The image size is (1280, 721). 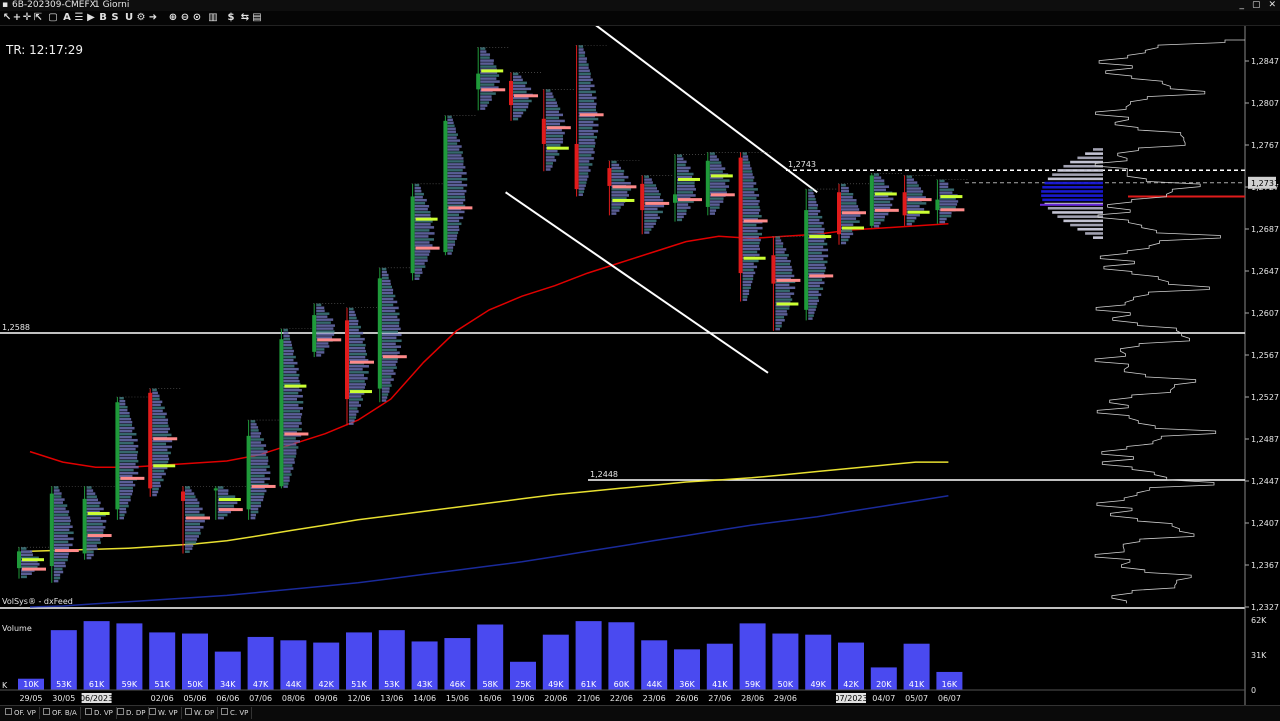 I want to click on dollar-icon: $, so click(x=231, y=17).